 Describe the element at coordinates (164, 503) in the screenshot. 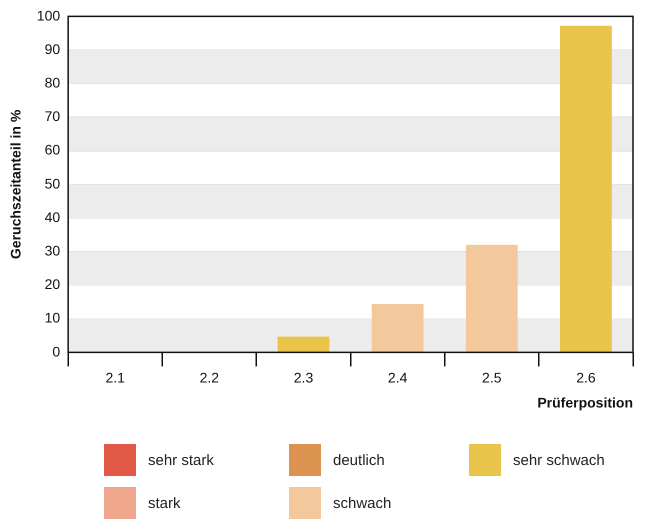

I see `legend-label: stark` at that location.